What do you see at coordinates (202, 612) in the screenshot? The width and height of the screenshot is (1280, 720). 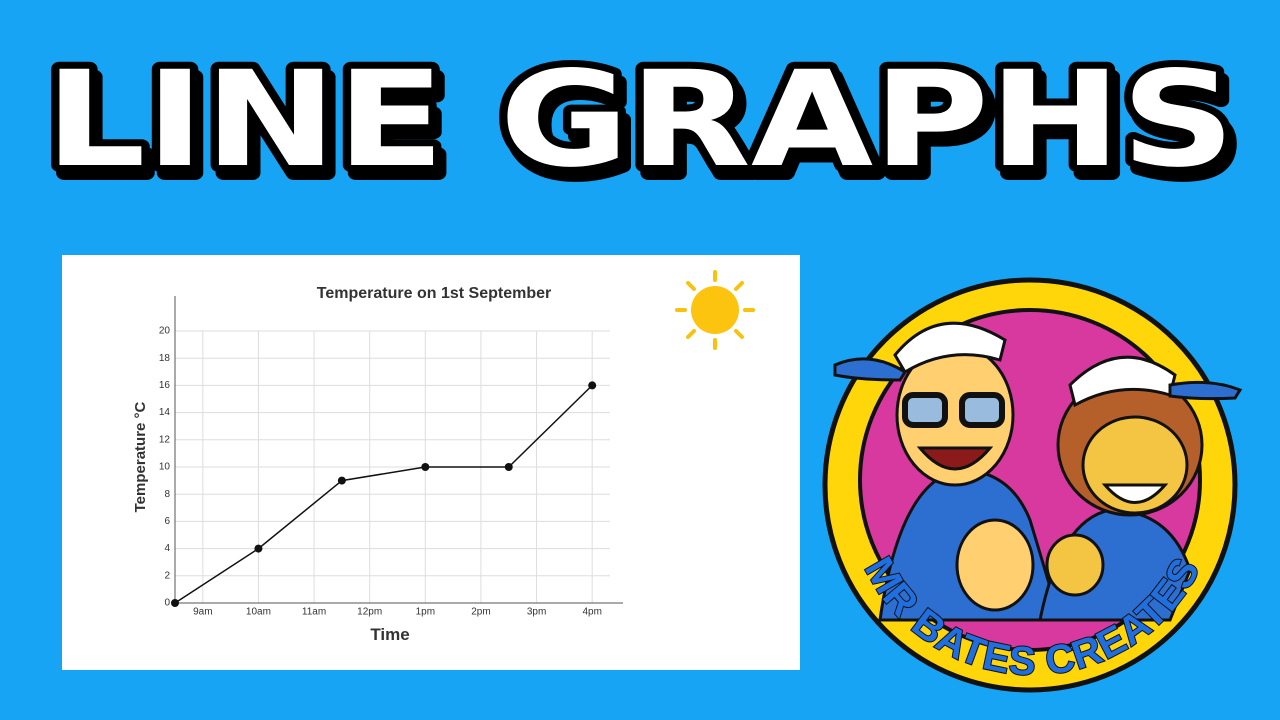 I see `x-tick-label: 9am` at bounding box center [202, 612].